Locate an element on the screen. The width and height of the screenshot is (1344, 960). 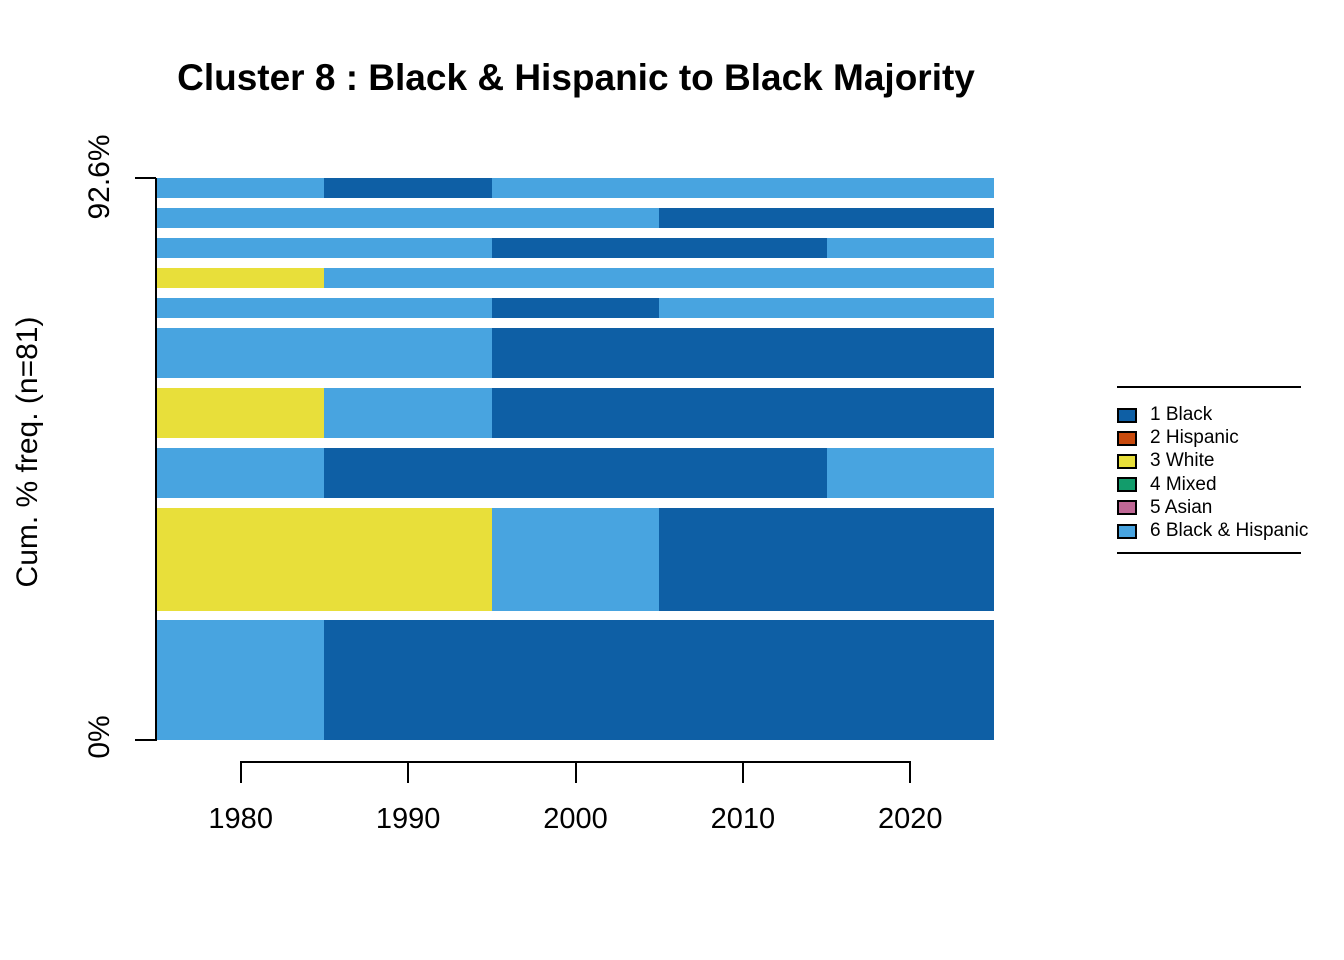
legend-label: 4 Mixed is located at coordinates (1183, 484).